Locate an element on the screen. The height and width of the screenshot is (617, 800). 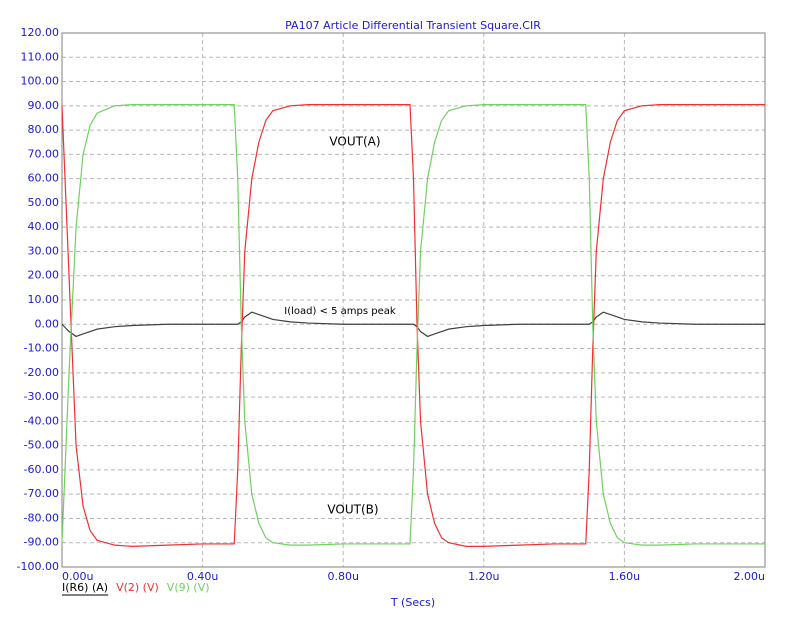
y-tick-label: 120.00 is located at coordinates (40, 32).